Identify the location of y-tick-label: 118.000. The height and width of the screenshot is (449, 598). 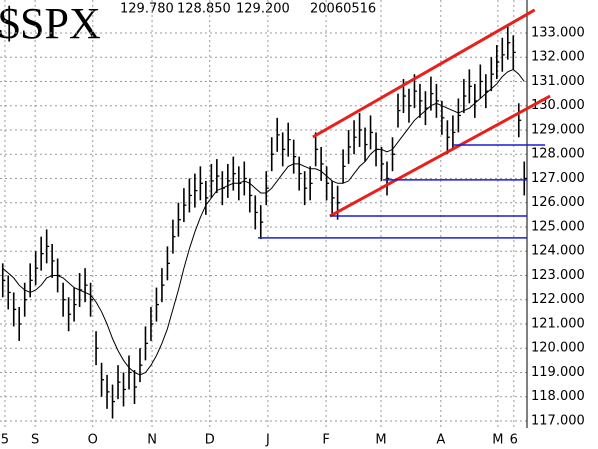
(558, 396).